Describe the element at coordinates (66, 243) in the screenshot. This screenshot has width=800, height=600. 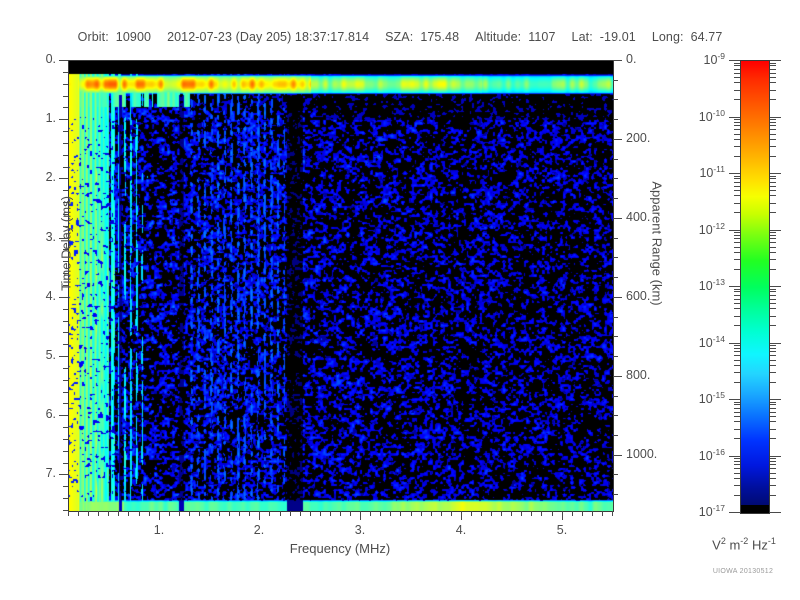
I see `y-axis-left-title: Time Delay (ms)` at that location.